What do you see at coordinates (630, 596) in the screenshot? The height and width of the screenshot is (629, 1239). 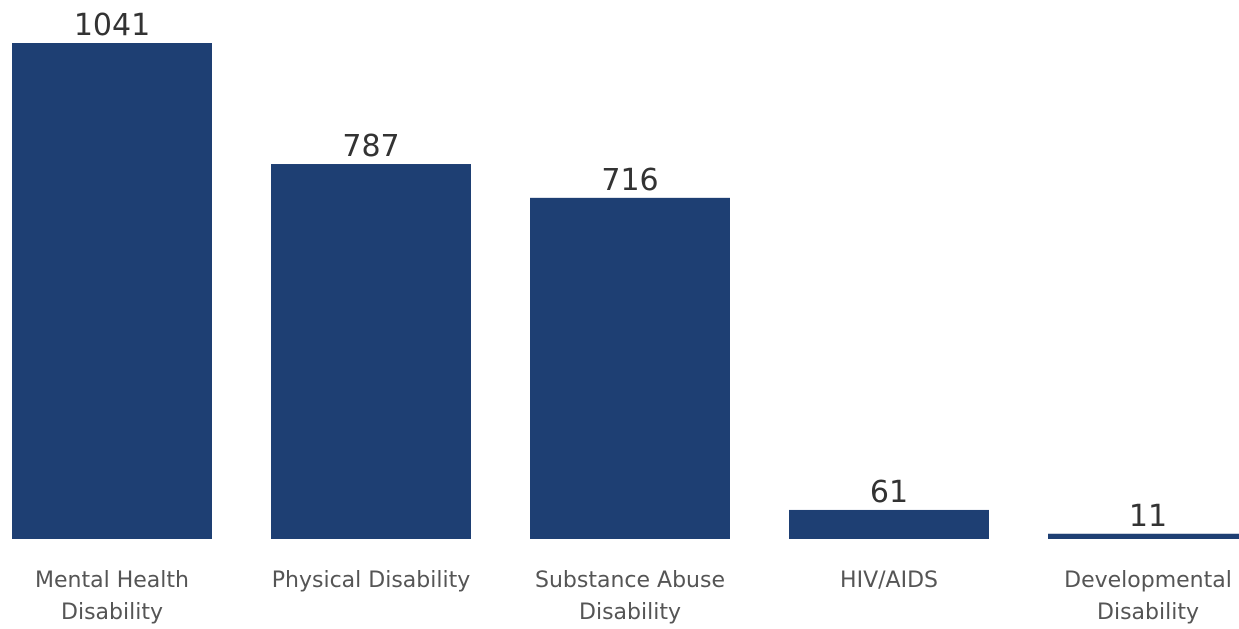 I see `category-label-2: Substance Abuse Disability` at bounding box center [630, 596].